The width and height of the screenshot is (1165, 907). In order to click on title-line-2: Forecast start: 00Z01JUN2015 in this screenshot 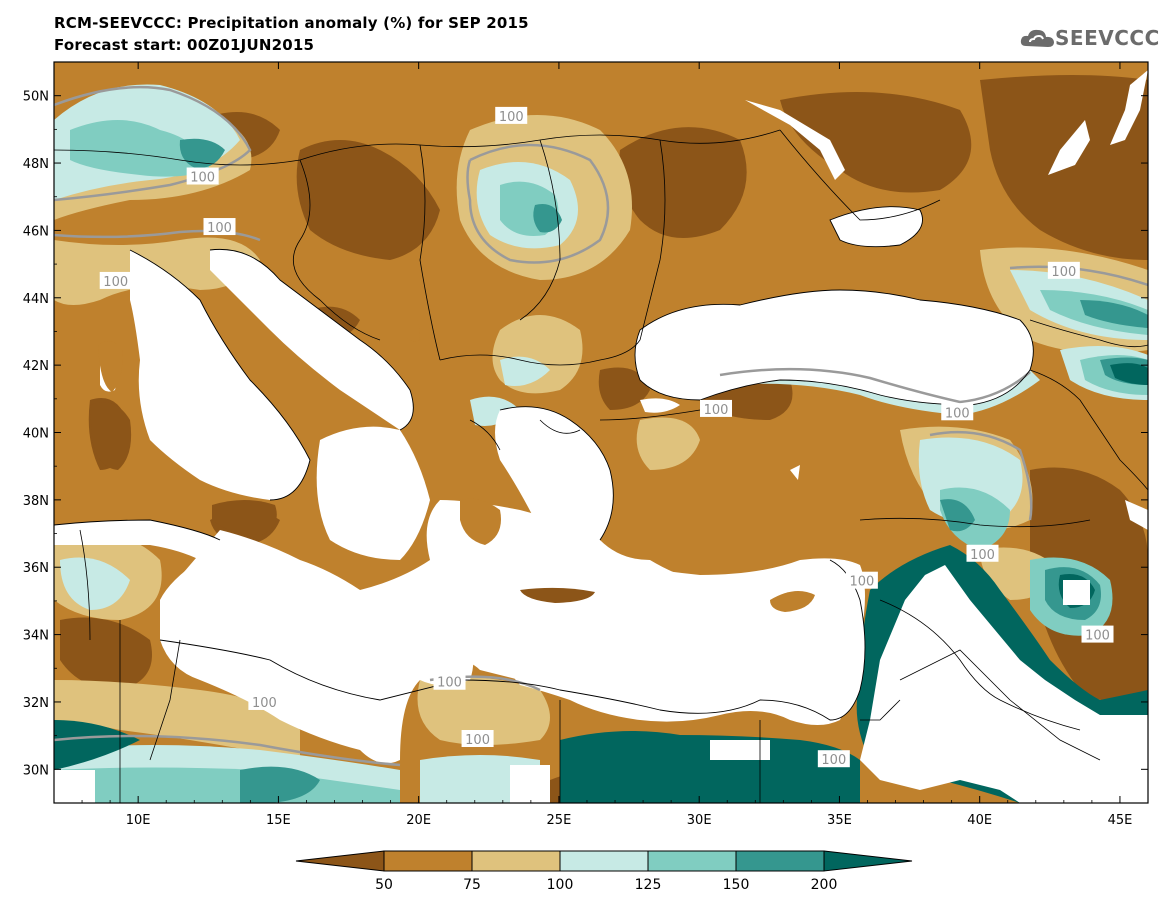, I will do `click(184, 45)`.